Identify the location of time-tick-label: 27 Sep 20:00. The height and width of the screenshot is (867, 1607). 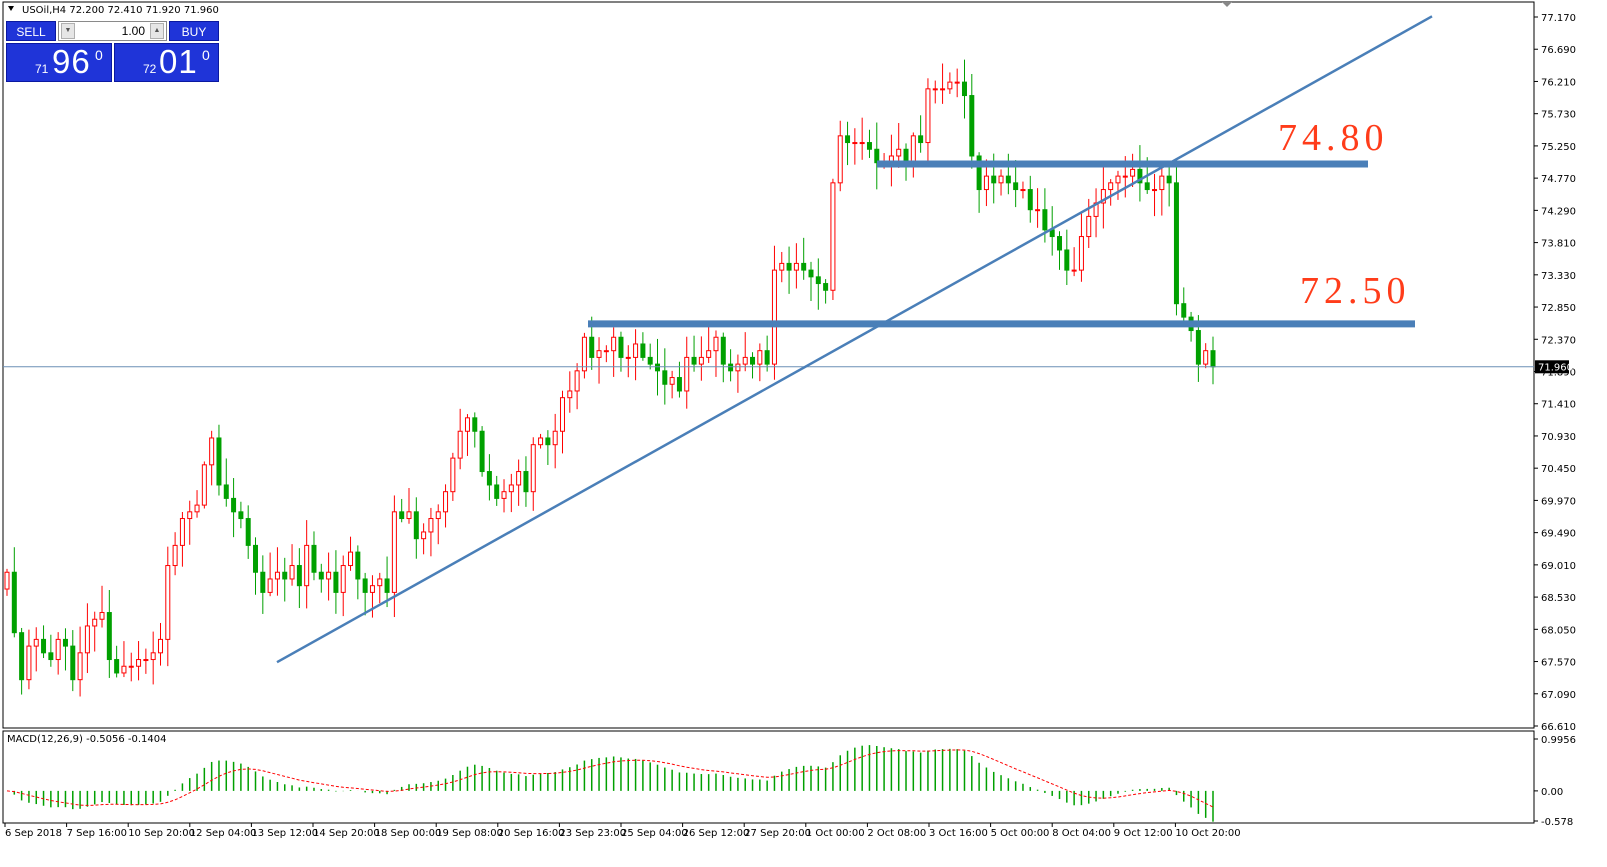
(777, 833).